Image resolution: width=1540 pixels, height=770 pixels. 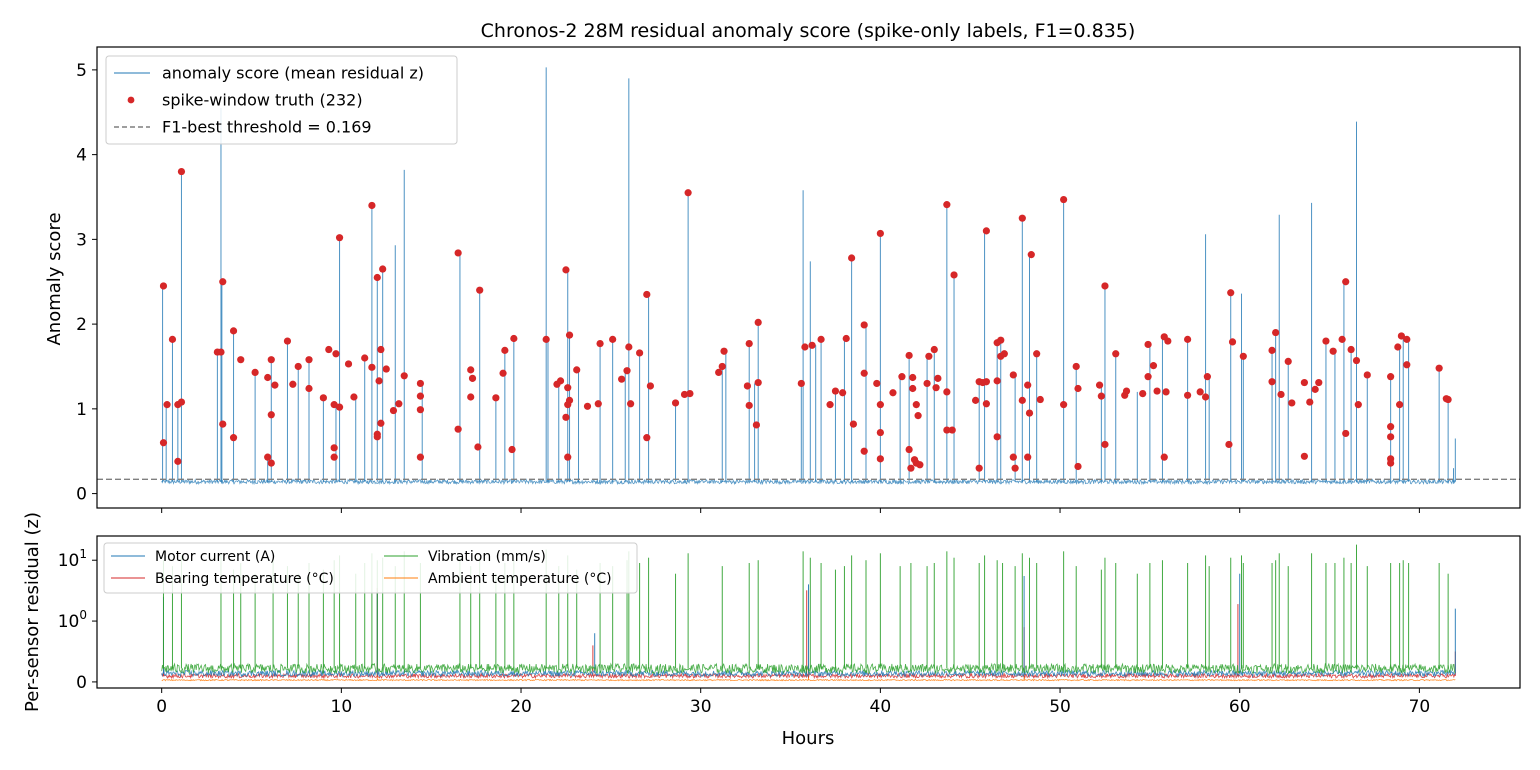 What do you see at coordinates (521, 707) in the screenshot?
I see `bottom-x-tick-label: 20` at bounding box center [521, 707].